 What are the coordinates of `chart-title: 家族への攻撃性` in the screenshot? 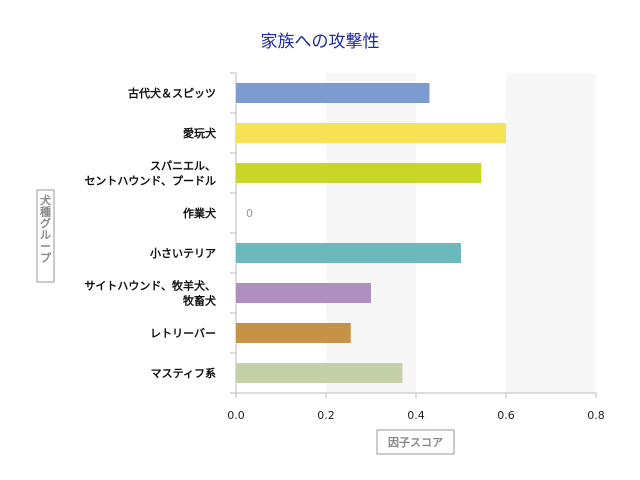 It's located at (320, 42).